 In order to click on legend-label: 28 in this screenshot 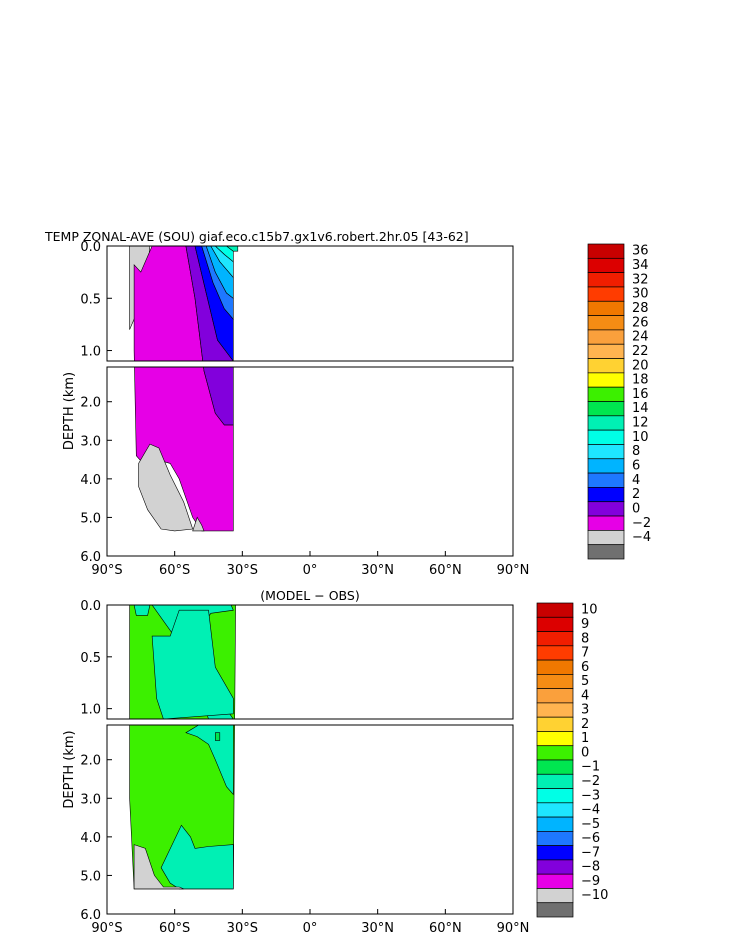, I will do `click(640, 308)`.